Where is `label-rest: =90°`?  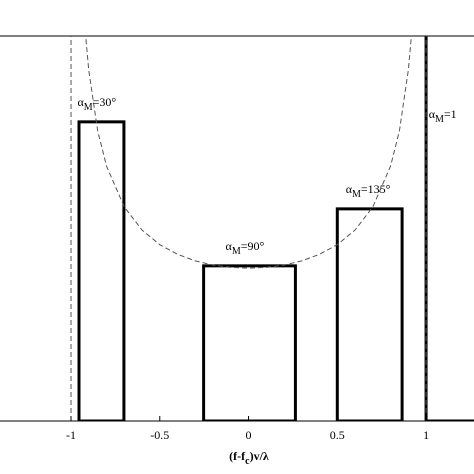 label-rest: =90° is located at coordinates (253, 246).